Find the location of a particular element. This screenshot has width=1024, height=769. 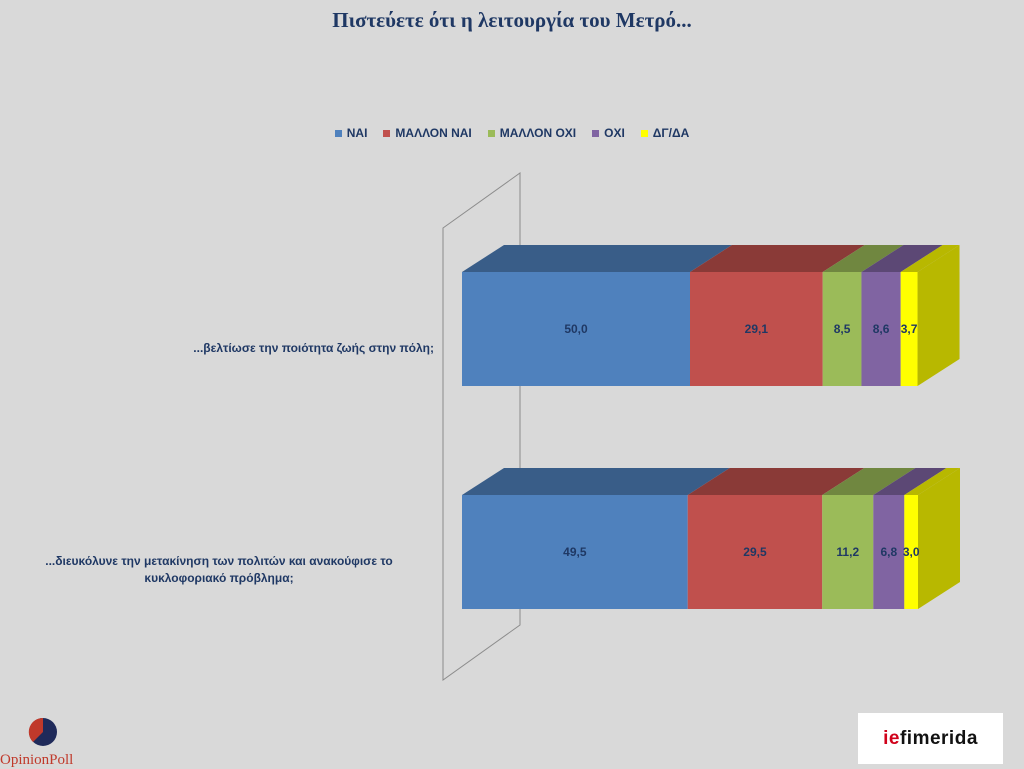

axis-wall is located at coordinates (481, 426).